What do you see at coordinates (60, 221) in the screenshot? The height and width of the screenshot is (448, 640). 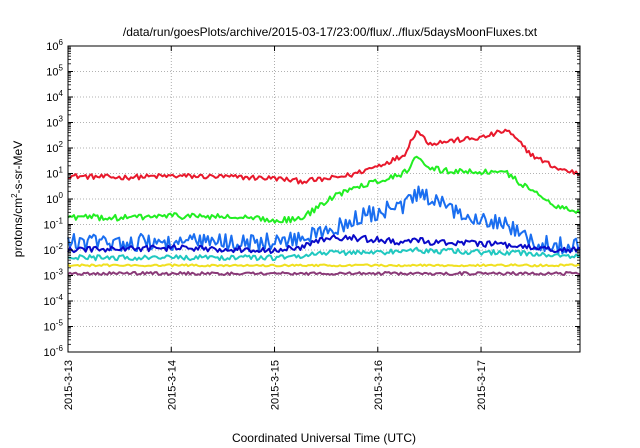 I see `y-tick-exponent: -1` at bounding box center [60, 221].